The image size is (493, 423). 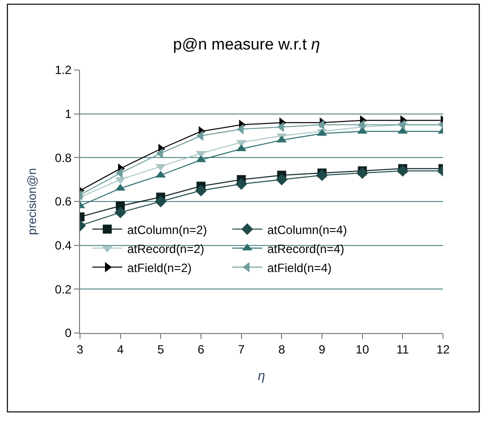 What do you see at coordinates (159, 267) in the screenshot?
I see `legend-label: atField(n=2)` at bounding box center [159, 267].